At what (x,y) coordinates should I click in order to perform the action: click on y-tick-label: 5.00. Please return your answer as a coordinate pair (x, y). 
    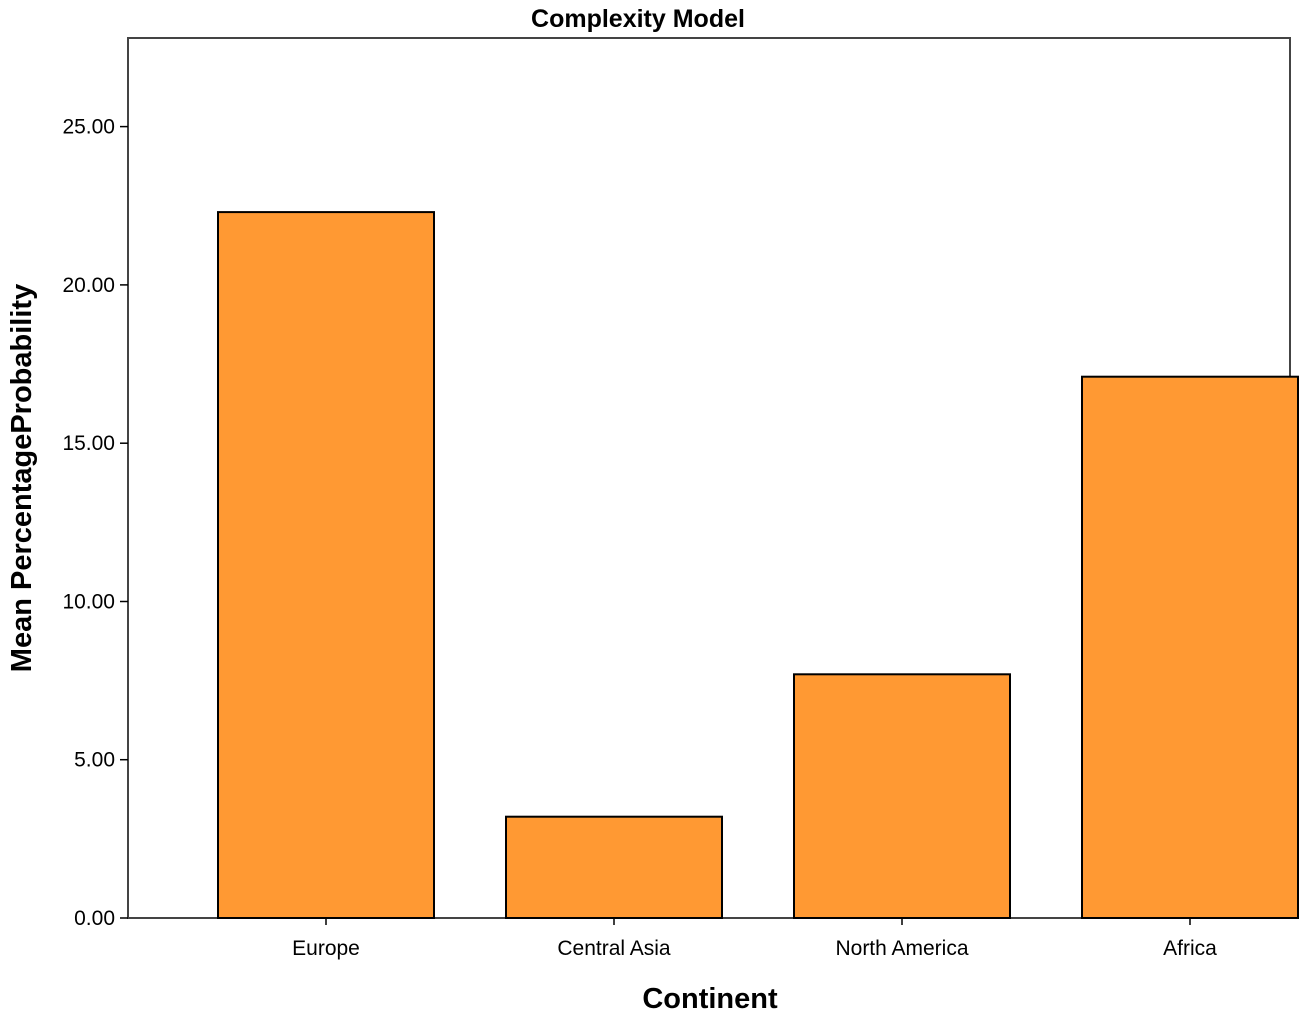
    Looking at the image, I should click on (94, 760).